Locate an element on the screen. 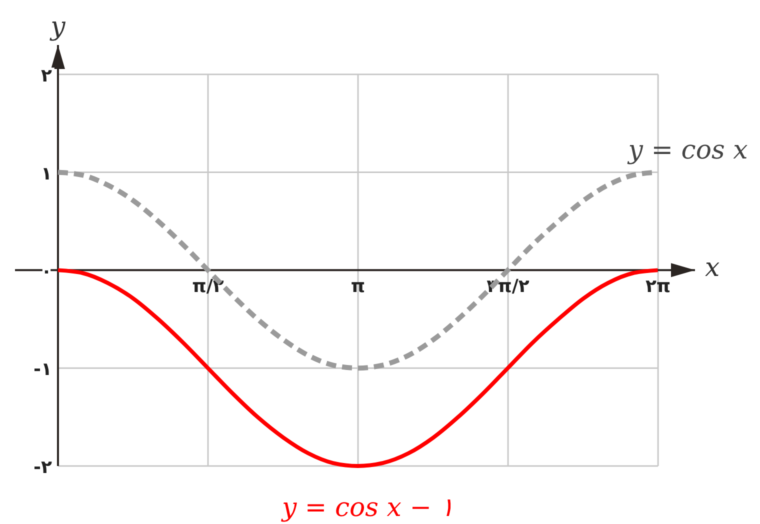  y-tick-label: ۲ is located at coordinates (46, 75).